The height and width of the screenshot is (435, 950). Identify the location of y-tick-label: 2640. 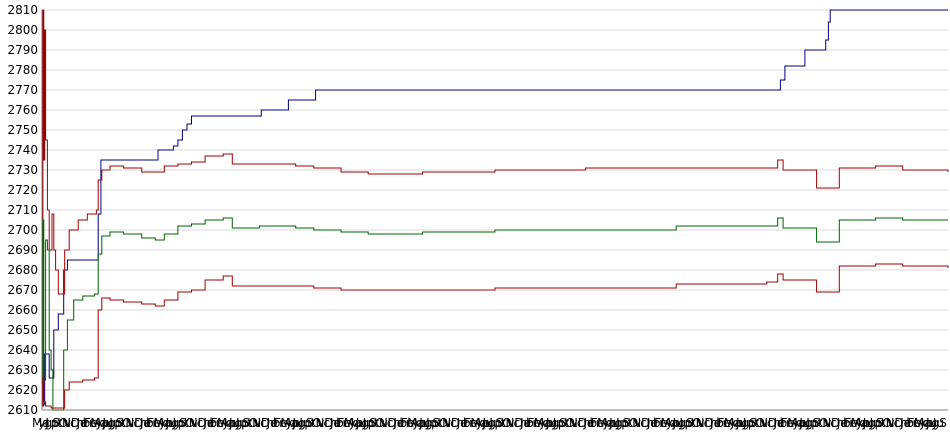
(22, 350).